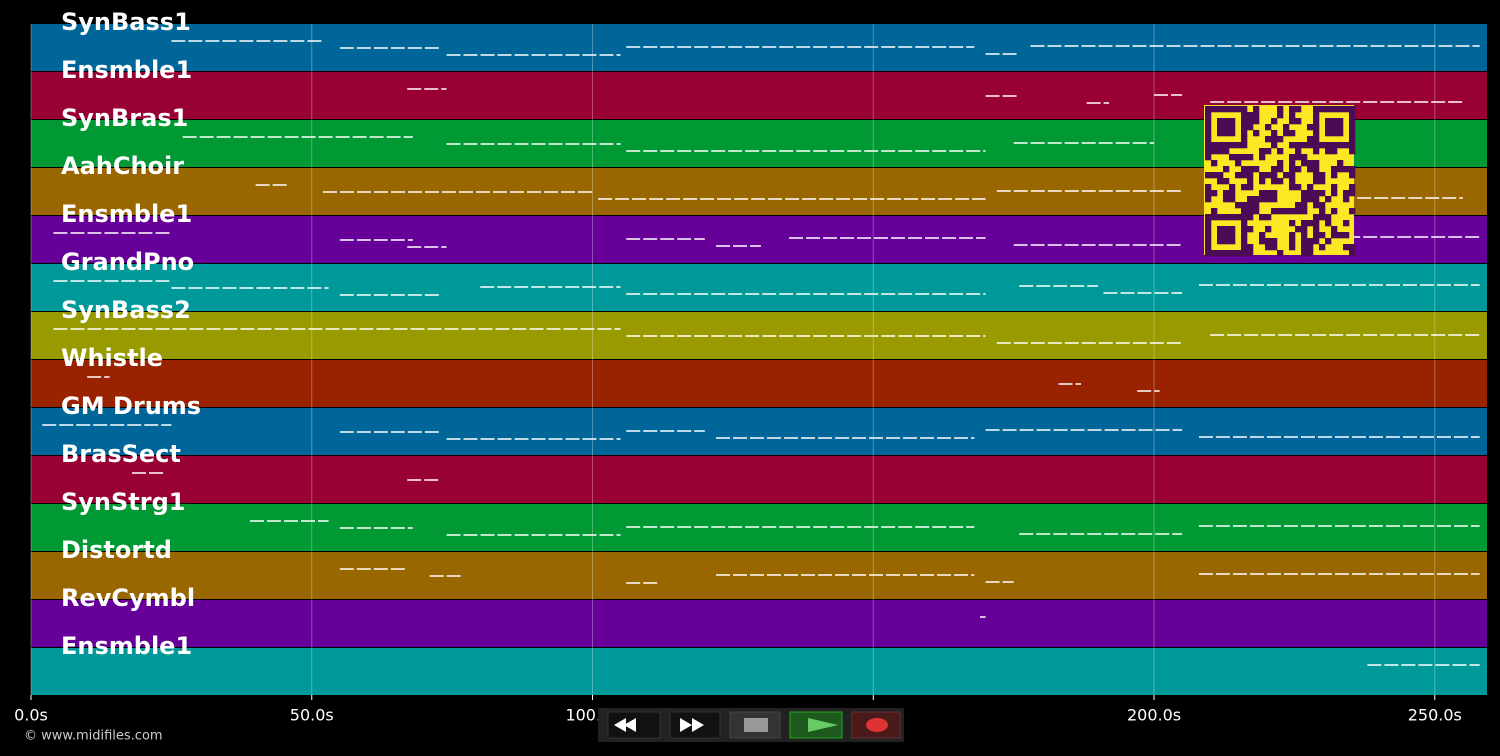 This screenshot has height=756, width=1500. I want to click on track-name: Ensmble1, so click(126, 214).